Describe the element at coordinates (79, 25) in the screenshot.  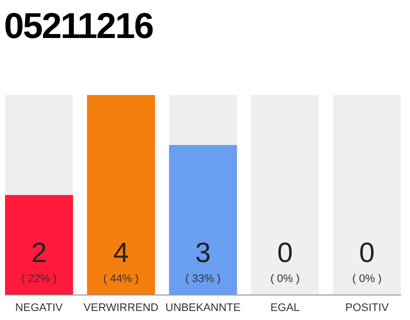
I see `chart-title: 05211216` at that location.